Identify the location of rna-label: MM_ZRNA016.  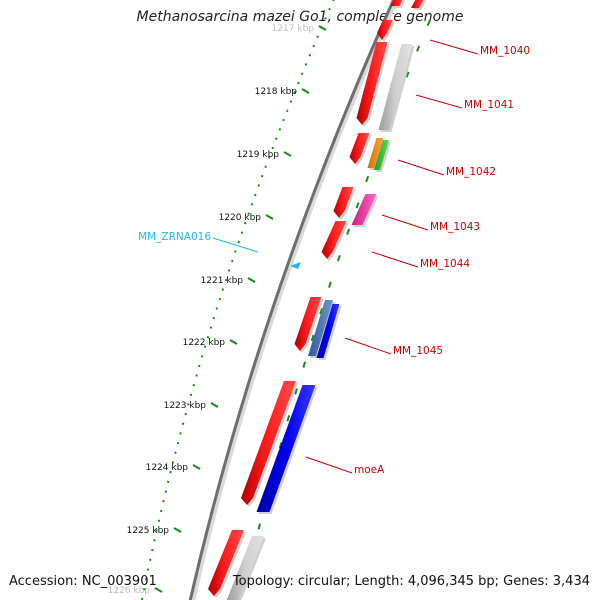
(174, 237).